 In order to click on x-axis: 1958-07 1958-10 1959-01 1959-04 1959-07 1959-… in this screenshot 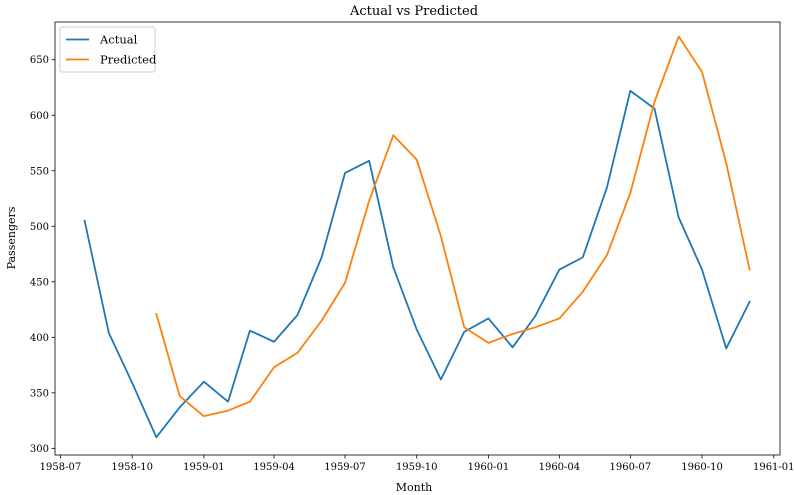, I will do `click(417, 464)`.